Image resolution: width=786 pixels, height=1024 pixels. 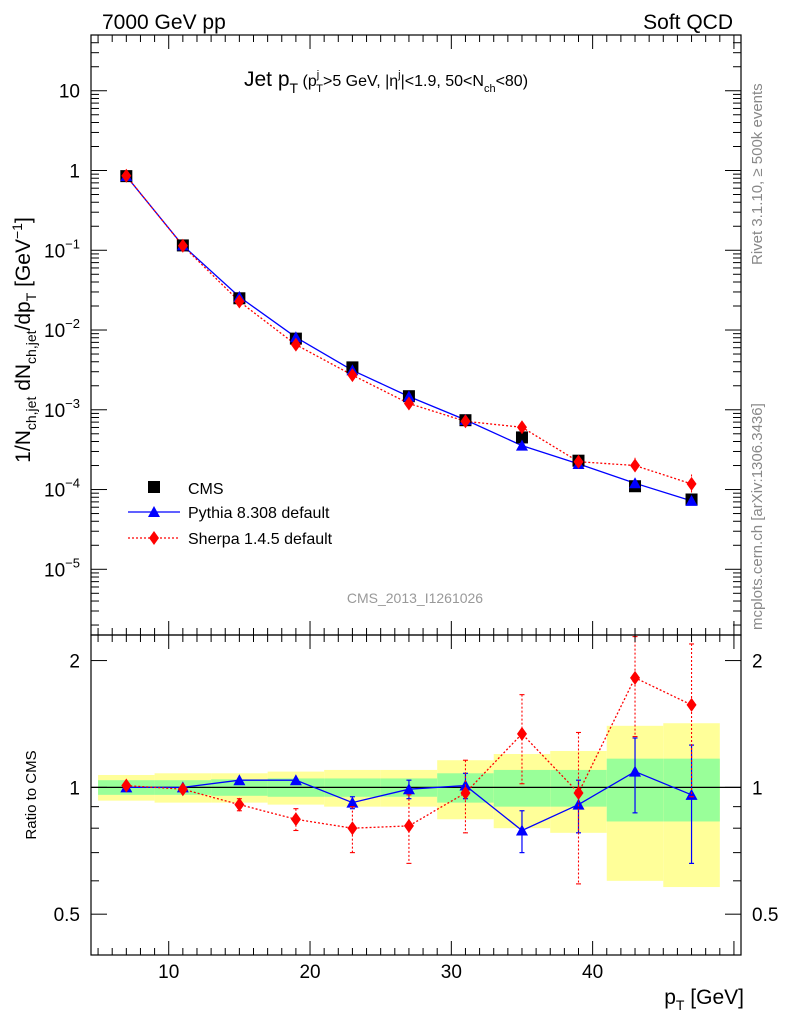 I want to click on main-y-tick-label: 10⁻³, so click(x=62, y=409).